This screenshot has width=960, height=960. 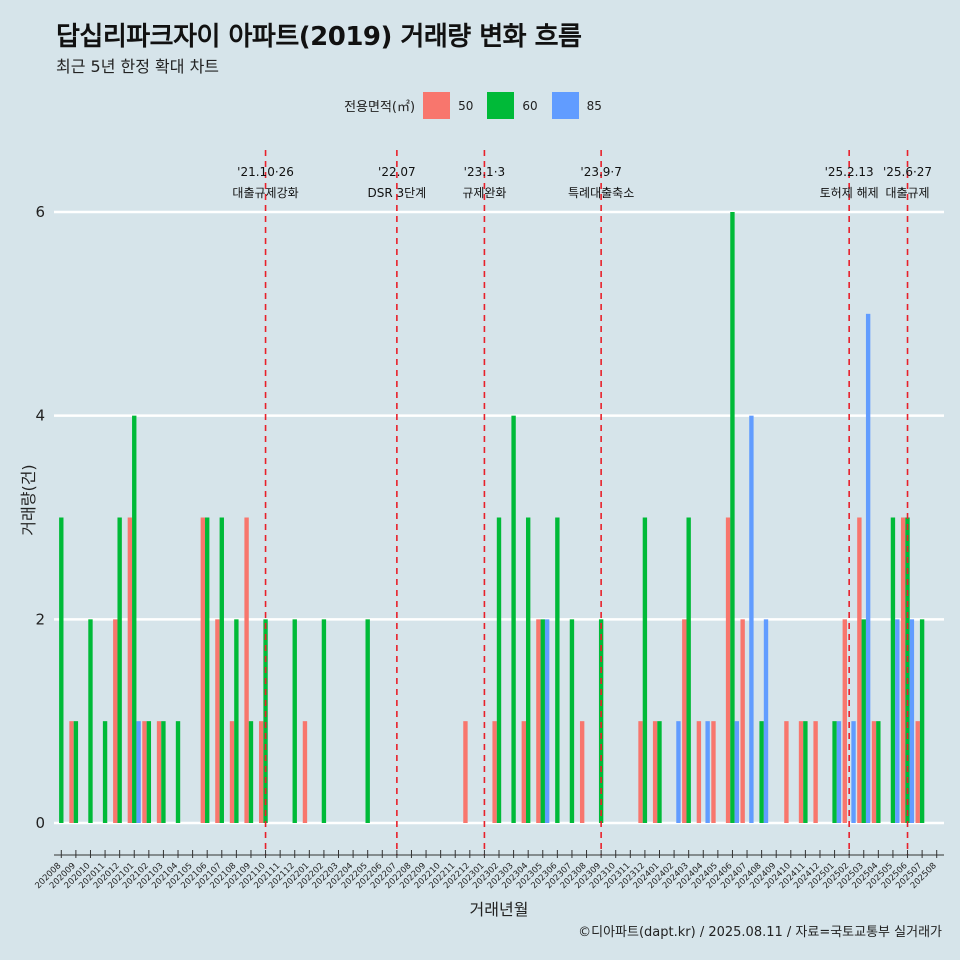 I want to click on x-axis-title: 거래년월, so click(x=499, y=909).